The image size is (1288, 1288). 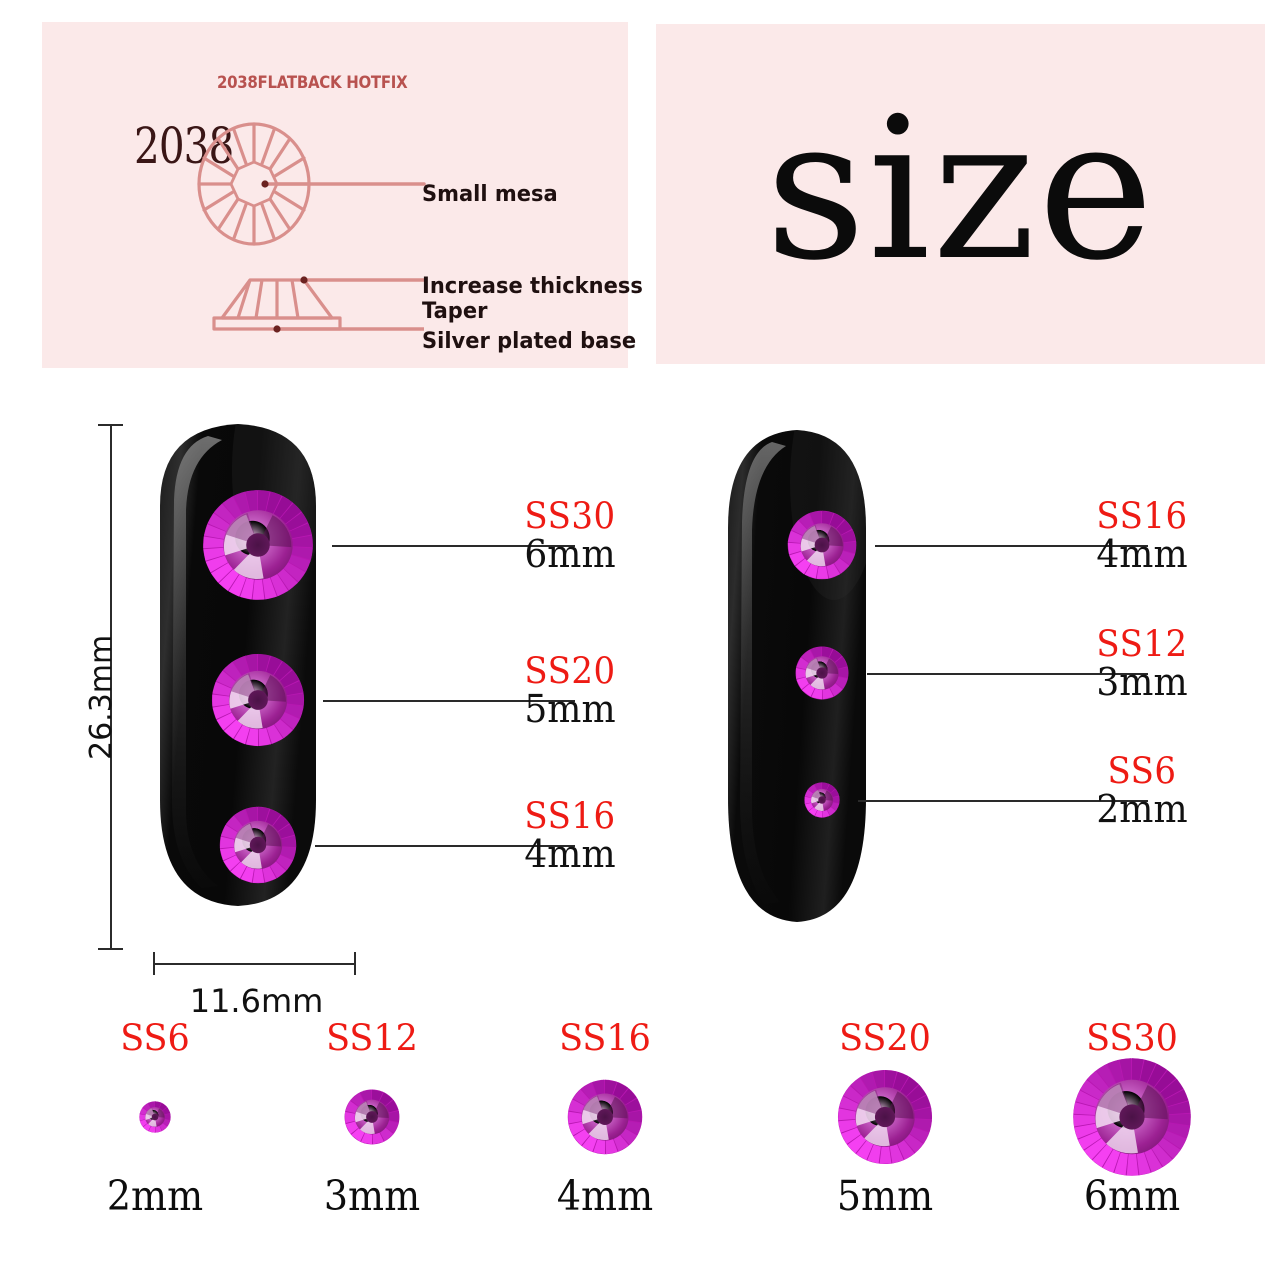 What do you see at coordinates (885, 1038) in the screenshot?
I see `swatch-ss-code: SS20` at bounding box center [885, 1038].